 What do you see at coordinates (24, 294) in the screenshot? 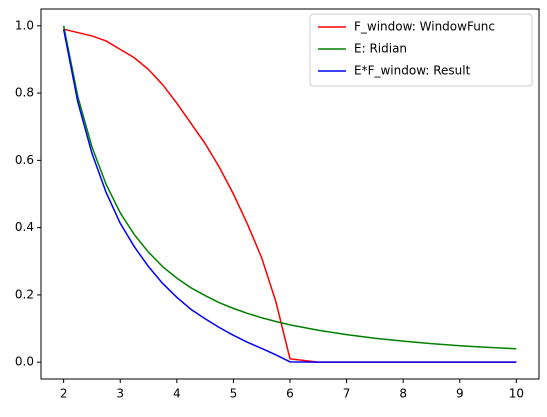
I see `y-tick-label: 0.2` at bounding box center [24, 294].